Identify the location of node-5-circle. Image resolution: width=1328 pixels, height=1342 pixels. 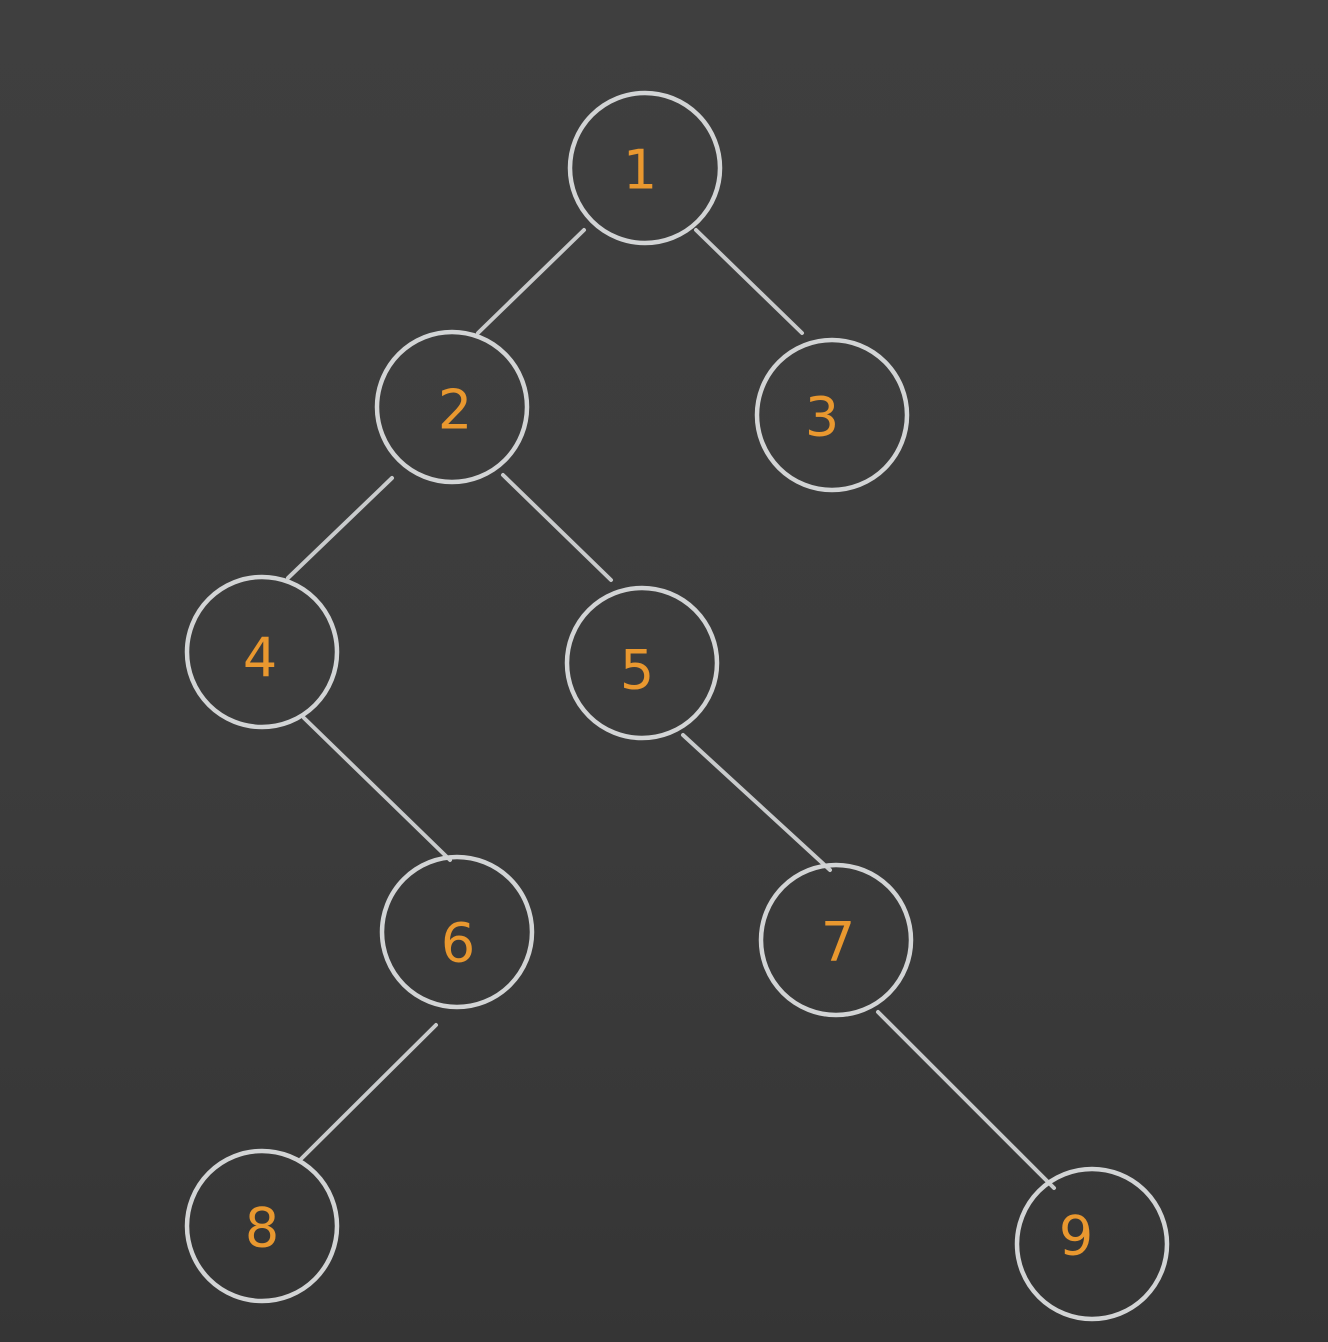
(642, 663).